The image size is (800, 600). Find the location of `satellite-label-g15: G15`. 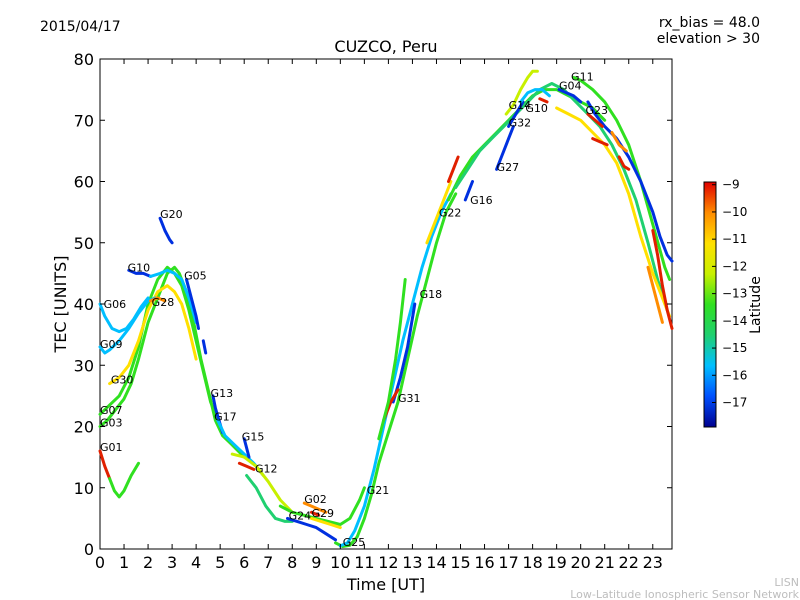

satellite-label-g15: G15 is located at coordinates (253, 437).